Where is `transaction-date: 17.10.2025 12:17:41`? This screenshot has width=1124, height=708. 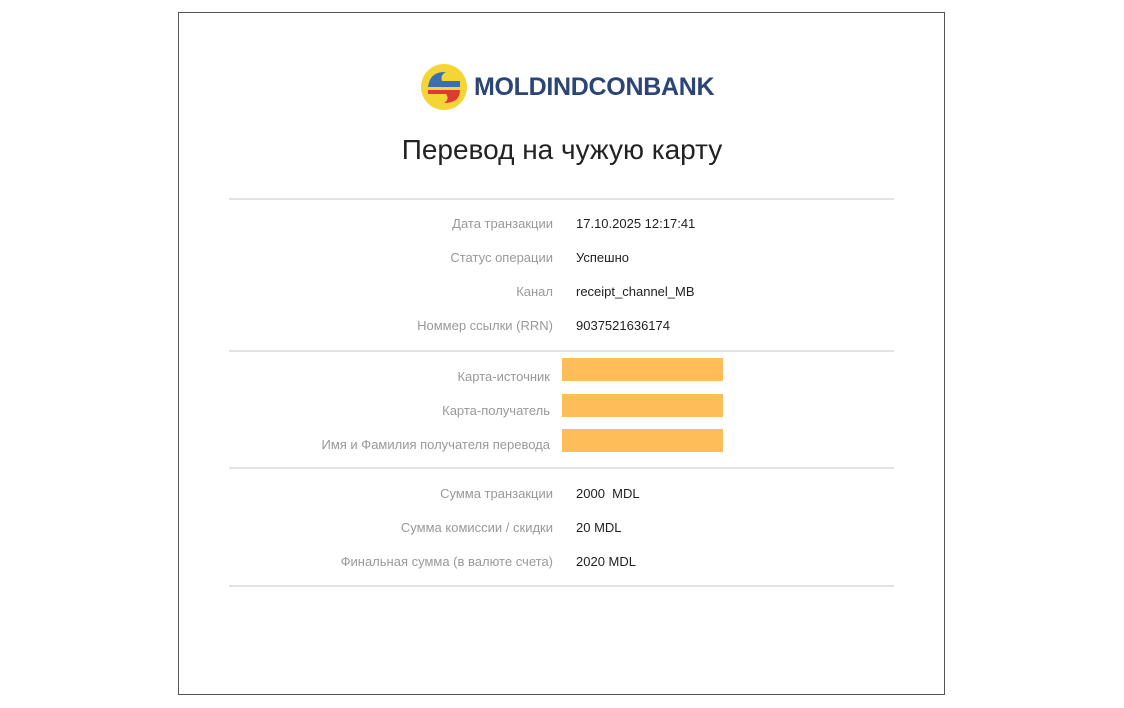
transaction-date: 17.10.2025 12:17:41 is located at coordinates (636, 223).